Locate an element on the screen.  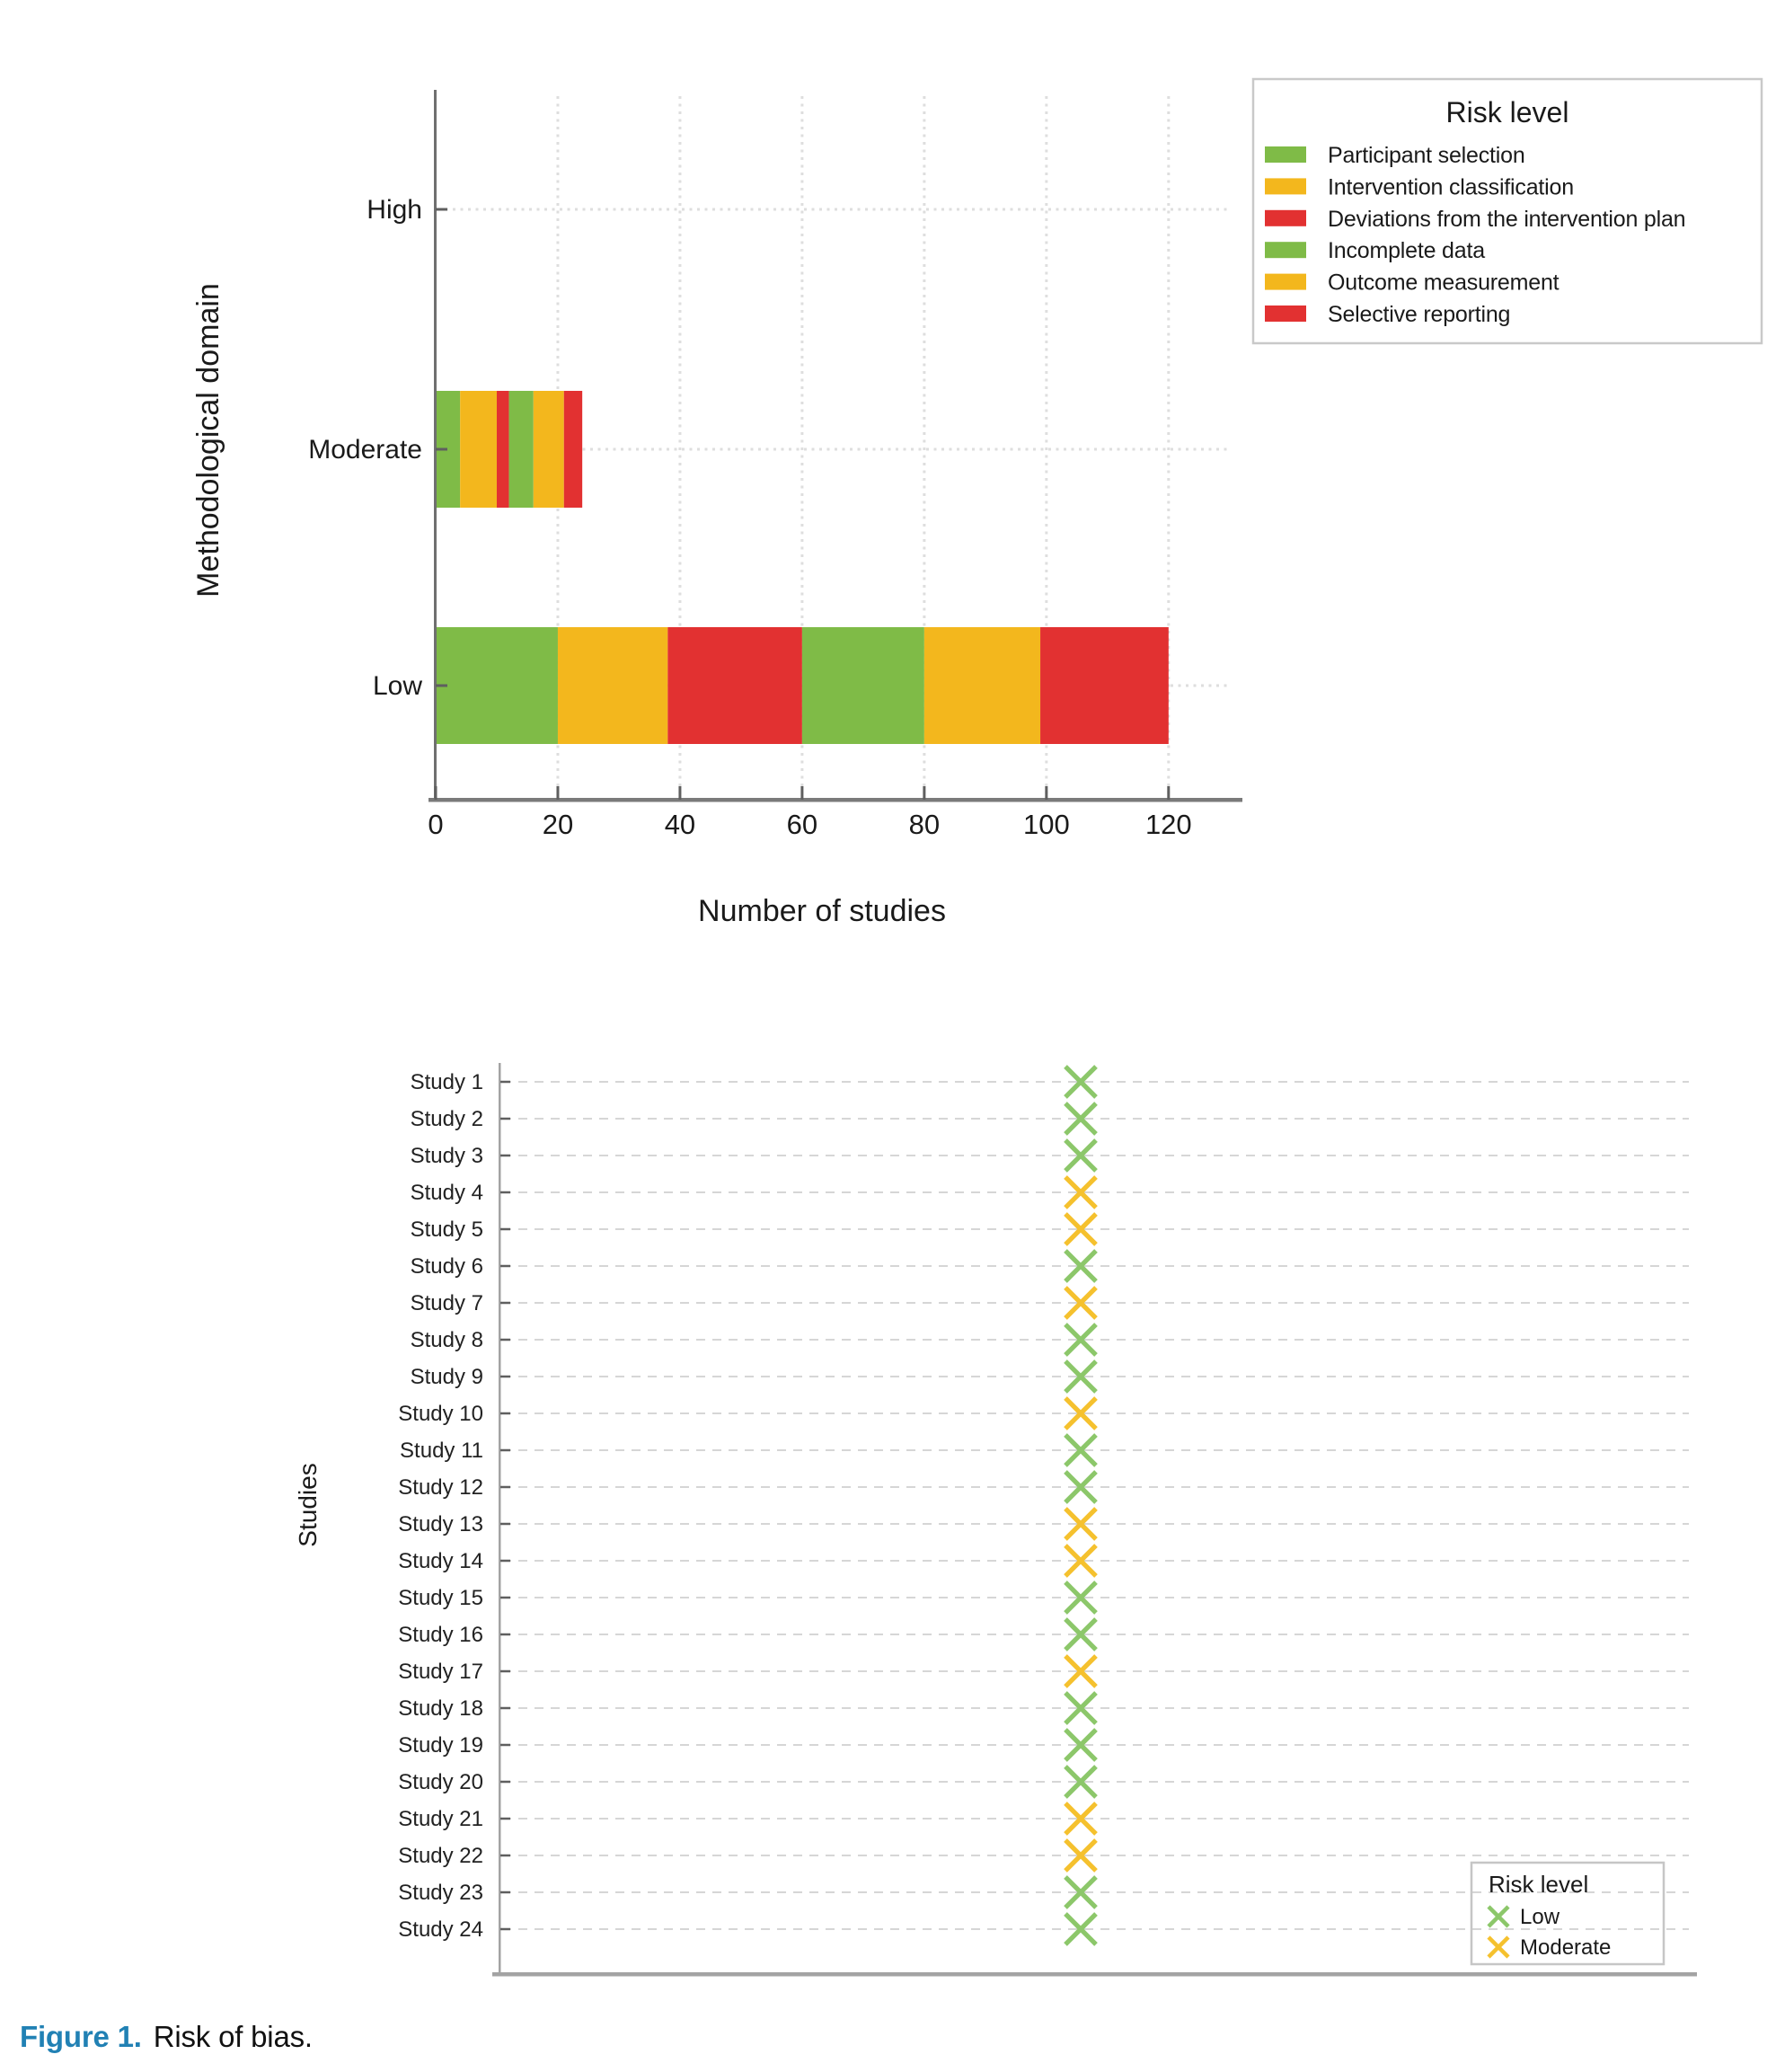
study-label: Study 18 is located at coordinates (440, 1708).